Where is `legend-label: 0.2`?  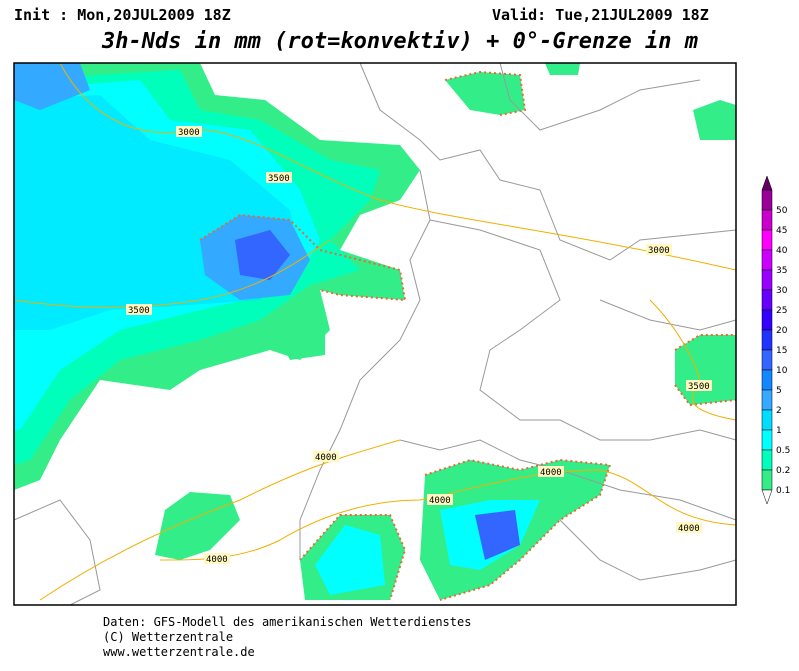
legend-label: 0.2 is located at coordinates (783, 471).